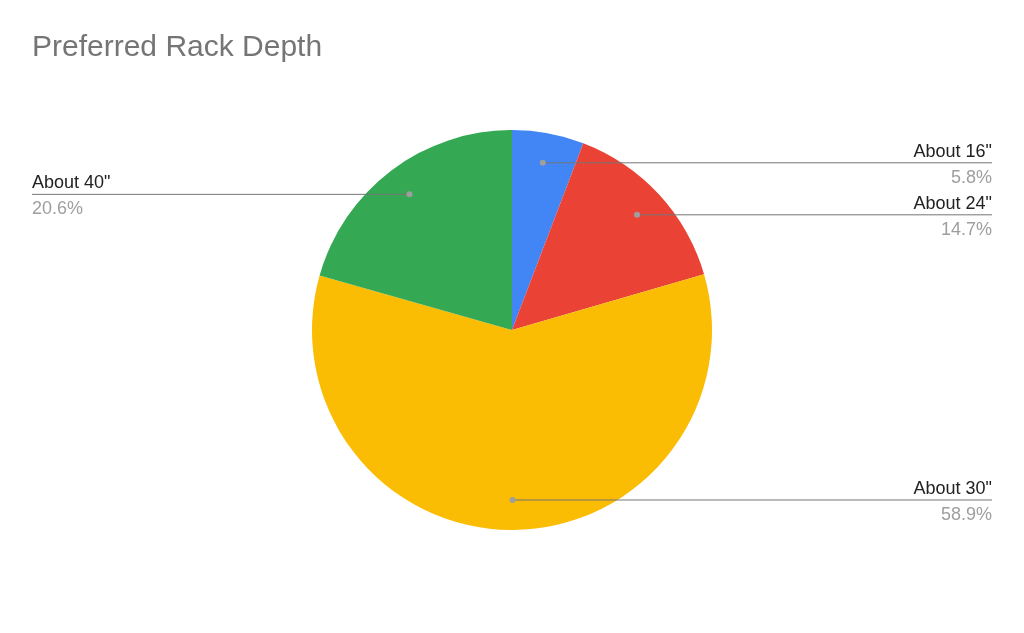 Image resolution: width=1024 pixels, height=633 pixels. What do you see at coordinates (952, 202) in the screenshot?
I see `slice-label: About 24"` at bounding box center [952, 202].